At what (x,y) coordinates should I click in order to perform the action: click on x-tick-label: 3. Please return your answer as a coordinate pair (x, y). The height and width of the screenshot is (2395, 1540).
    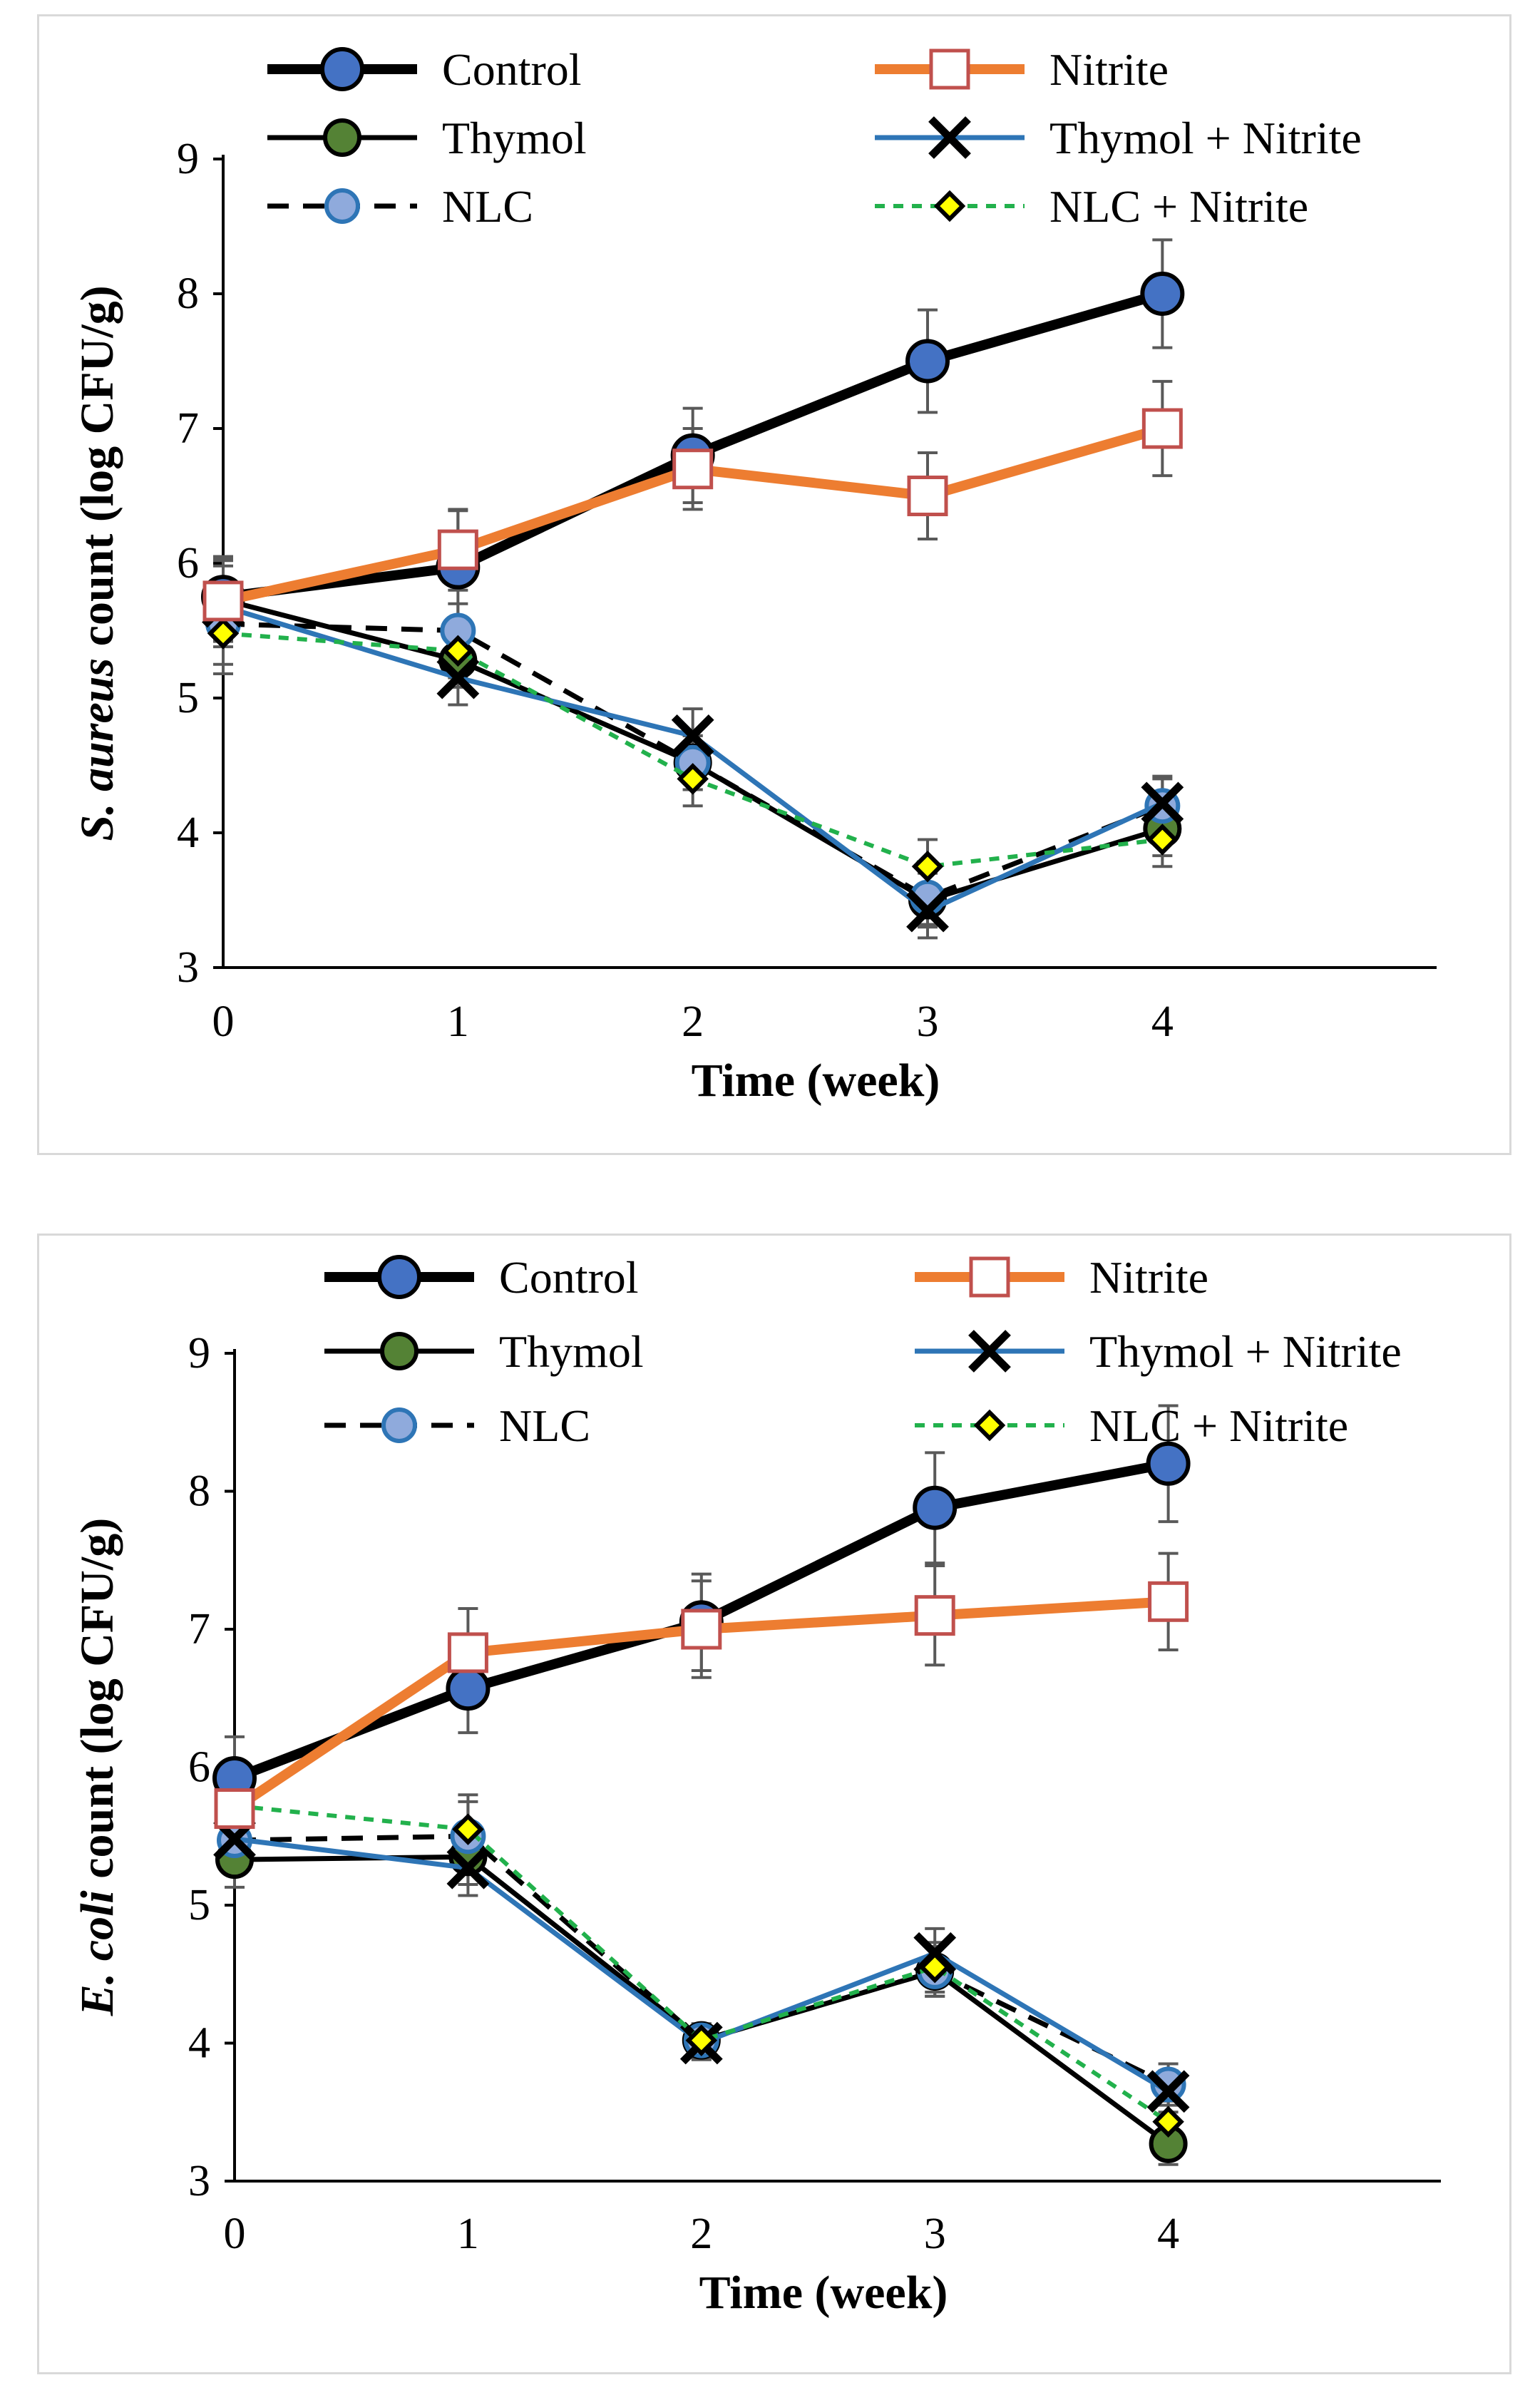
    Looking at the image, I should click on (928, 1022).